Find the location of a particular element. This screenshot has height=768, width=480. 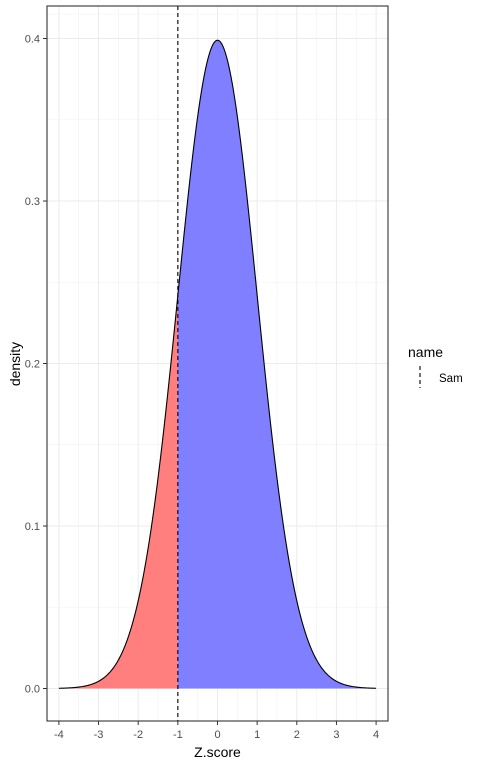

y-axis-ticks: 0.0 0.1 0.2 0.3 0.4 is located at coordinates (36, 365).